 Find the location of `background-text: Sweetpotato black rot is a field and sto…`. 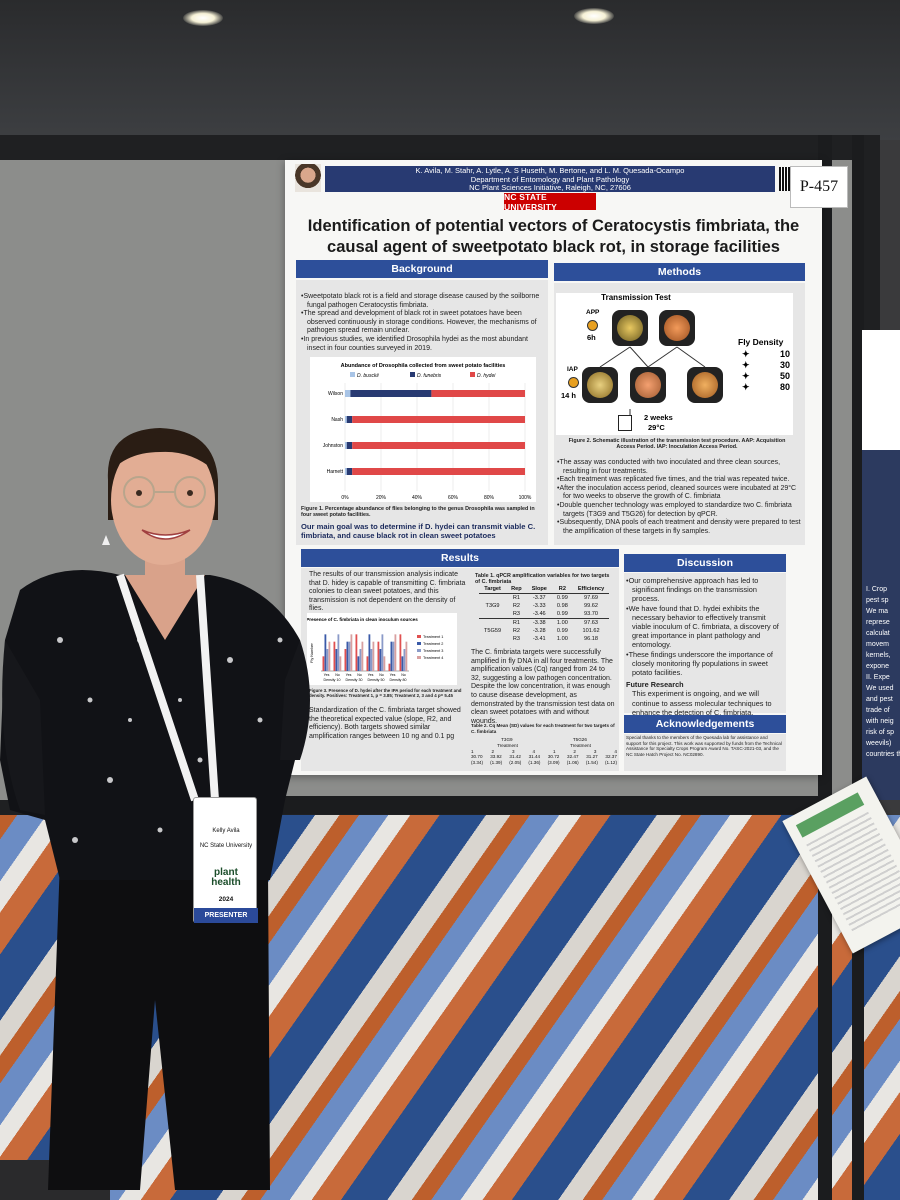

background-text: Sweetpotato black rot is a field and sto… is located at coordinates (422, 323).